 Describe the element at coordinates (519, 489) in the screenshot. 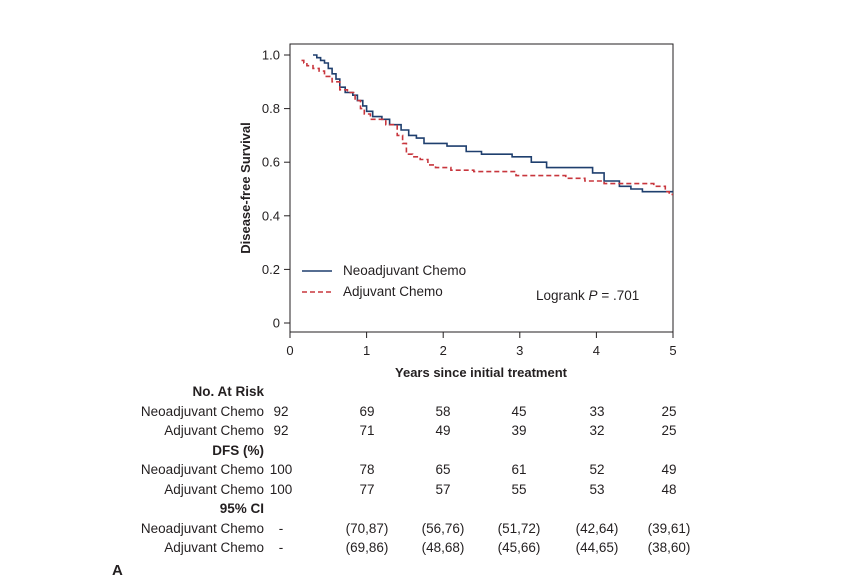

I see `table-cell: 55` at that location.